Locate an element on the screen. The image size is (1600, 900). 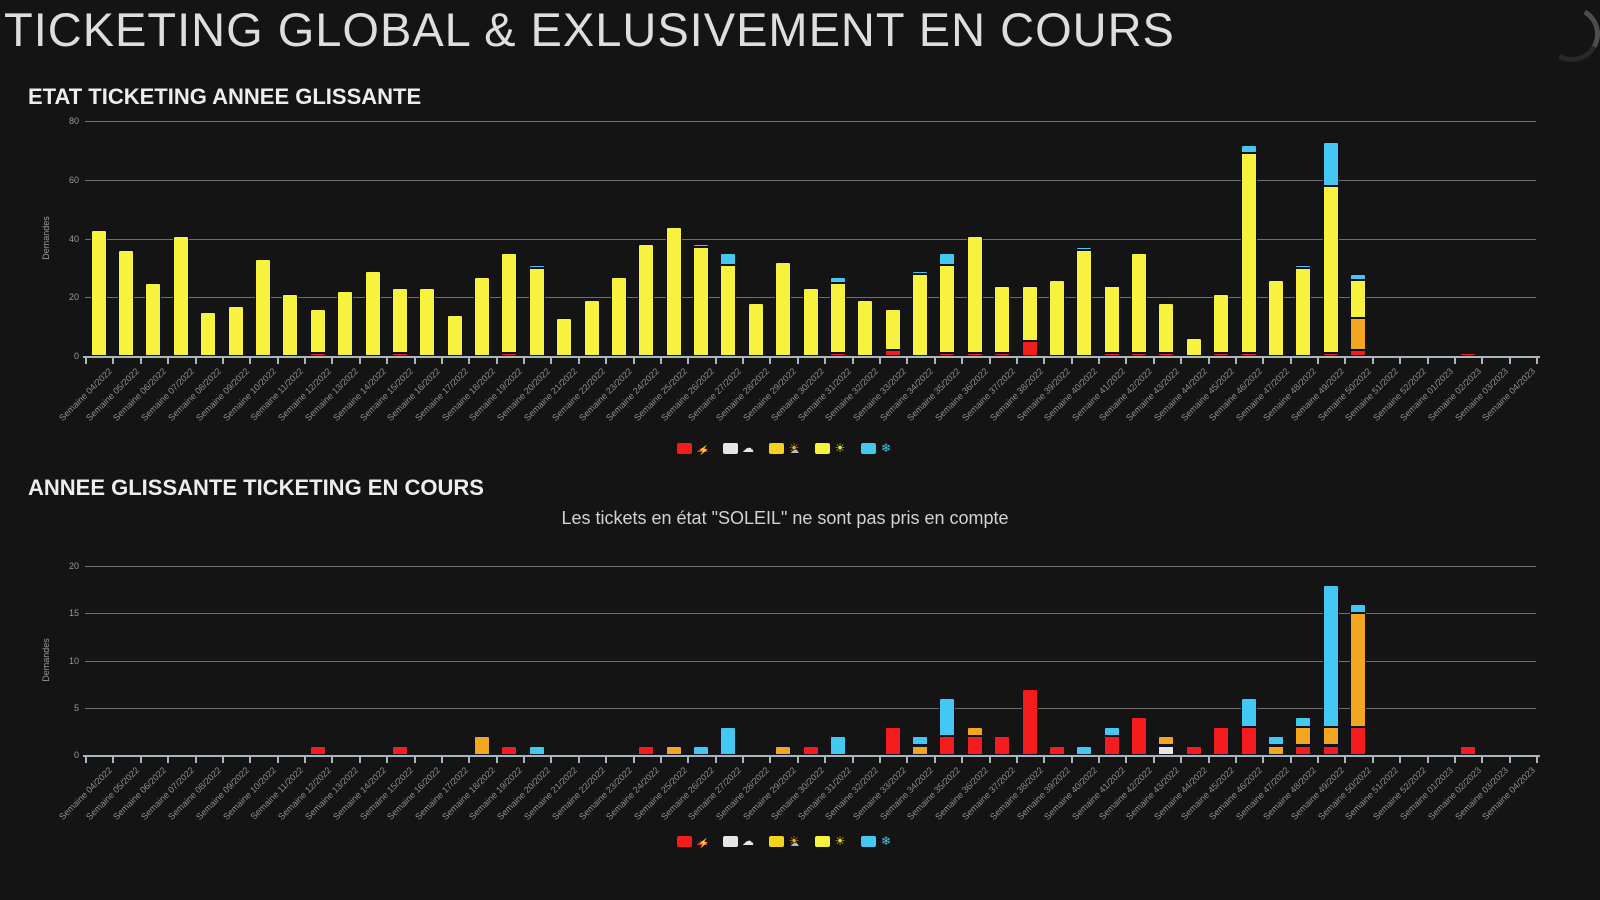
bar-segment-nuage is located at coordinates (1166, 750).